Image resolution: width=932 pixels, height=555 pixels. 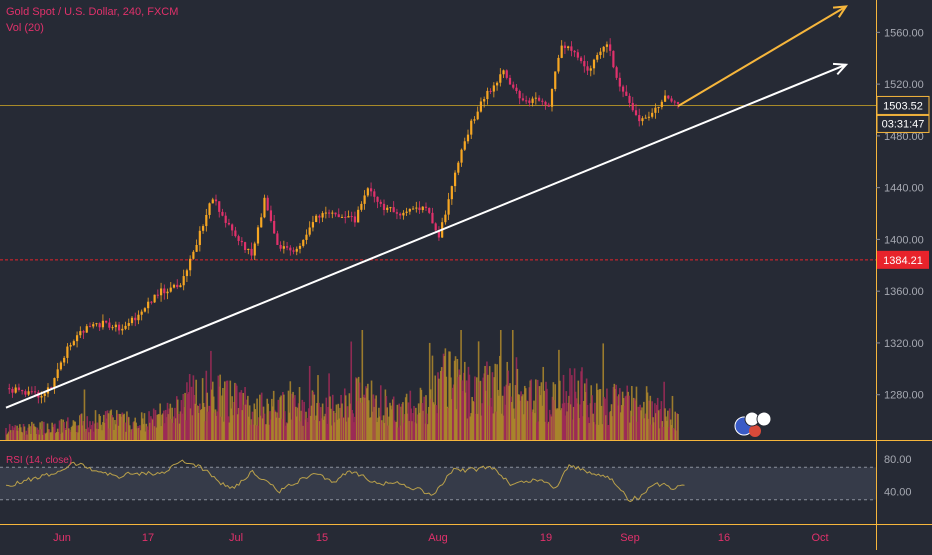 What do you see at coordinates (904, 344) in the screenshot?
I see `y-tick-label: 1320.00` at bounding box center [904, 344].